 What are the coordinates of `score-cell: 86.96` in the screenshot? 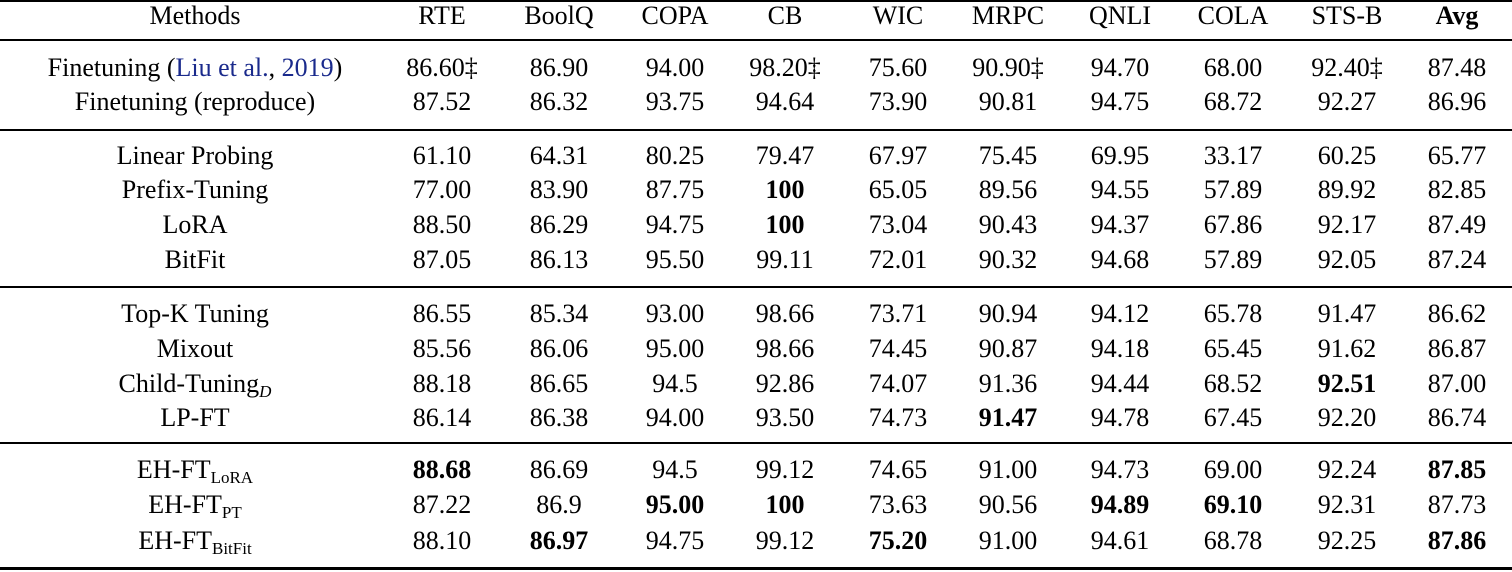 It's located at (1457, 101).